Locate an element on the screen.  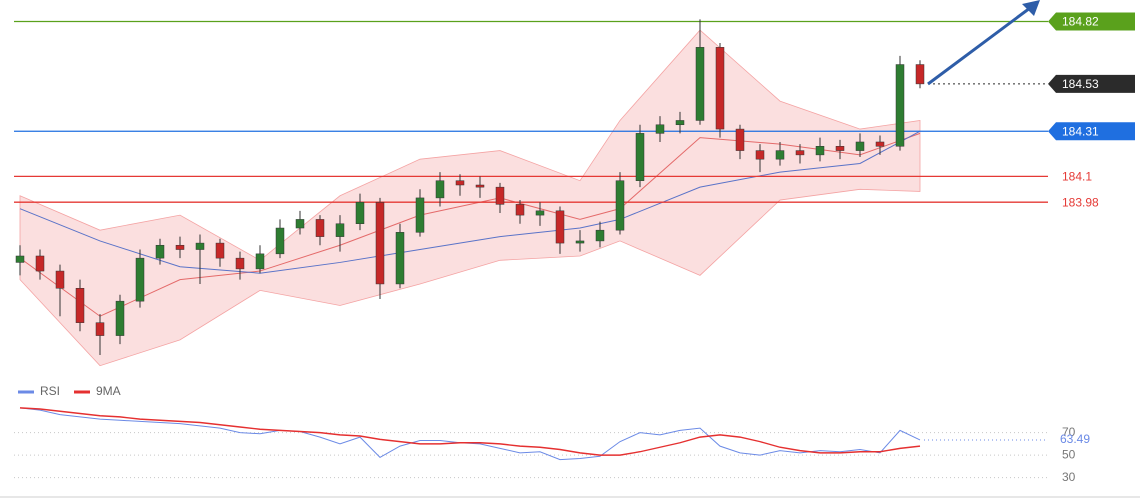
current-value-label: 63.49 is located at coordinates (1075, 439).